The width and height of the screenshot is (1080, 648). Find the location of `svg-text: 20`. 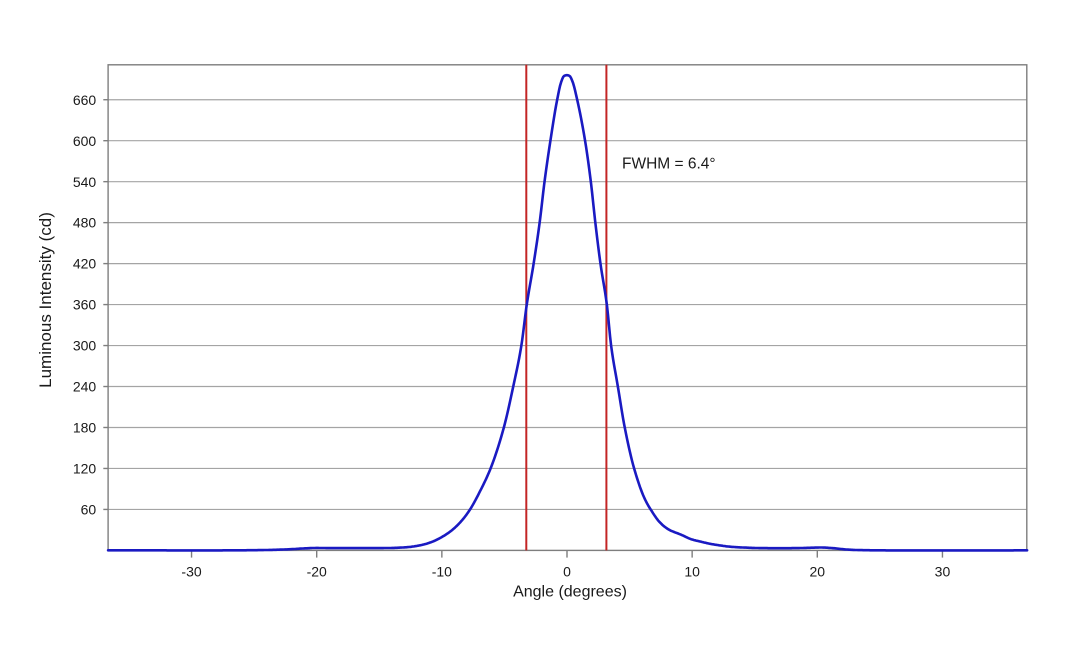

svg-text: 20 is located at coordinates (818, 571).